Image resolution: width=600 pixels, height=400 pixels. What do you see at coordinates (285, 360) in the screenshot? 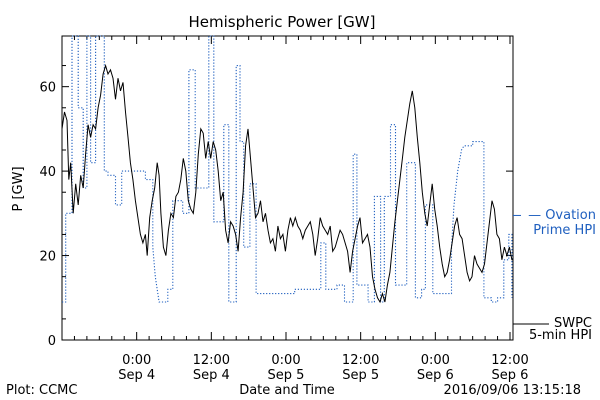
I see `x-tick-time-label-2: 0:00` at bounding box center [285, 360].